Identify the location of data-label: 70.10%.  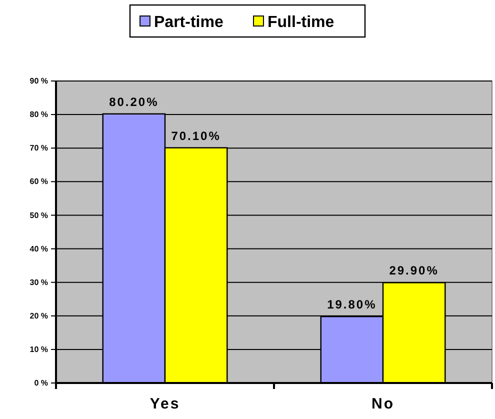
(196, 135).